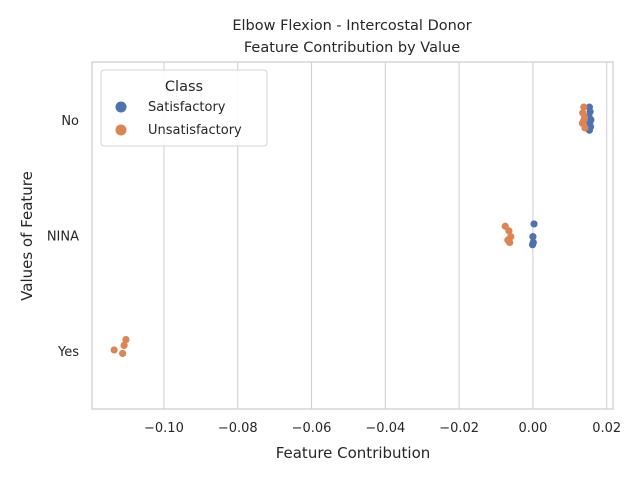  Describe the element at coordinates (68, 352) in the screenshot. I see `y-tick-label: Yes` at that location.